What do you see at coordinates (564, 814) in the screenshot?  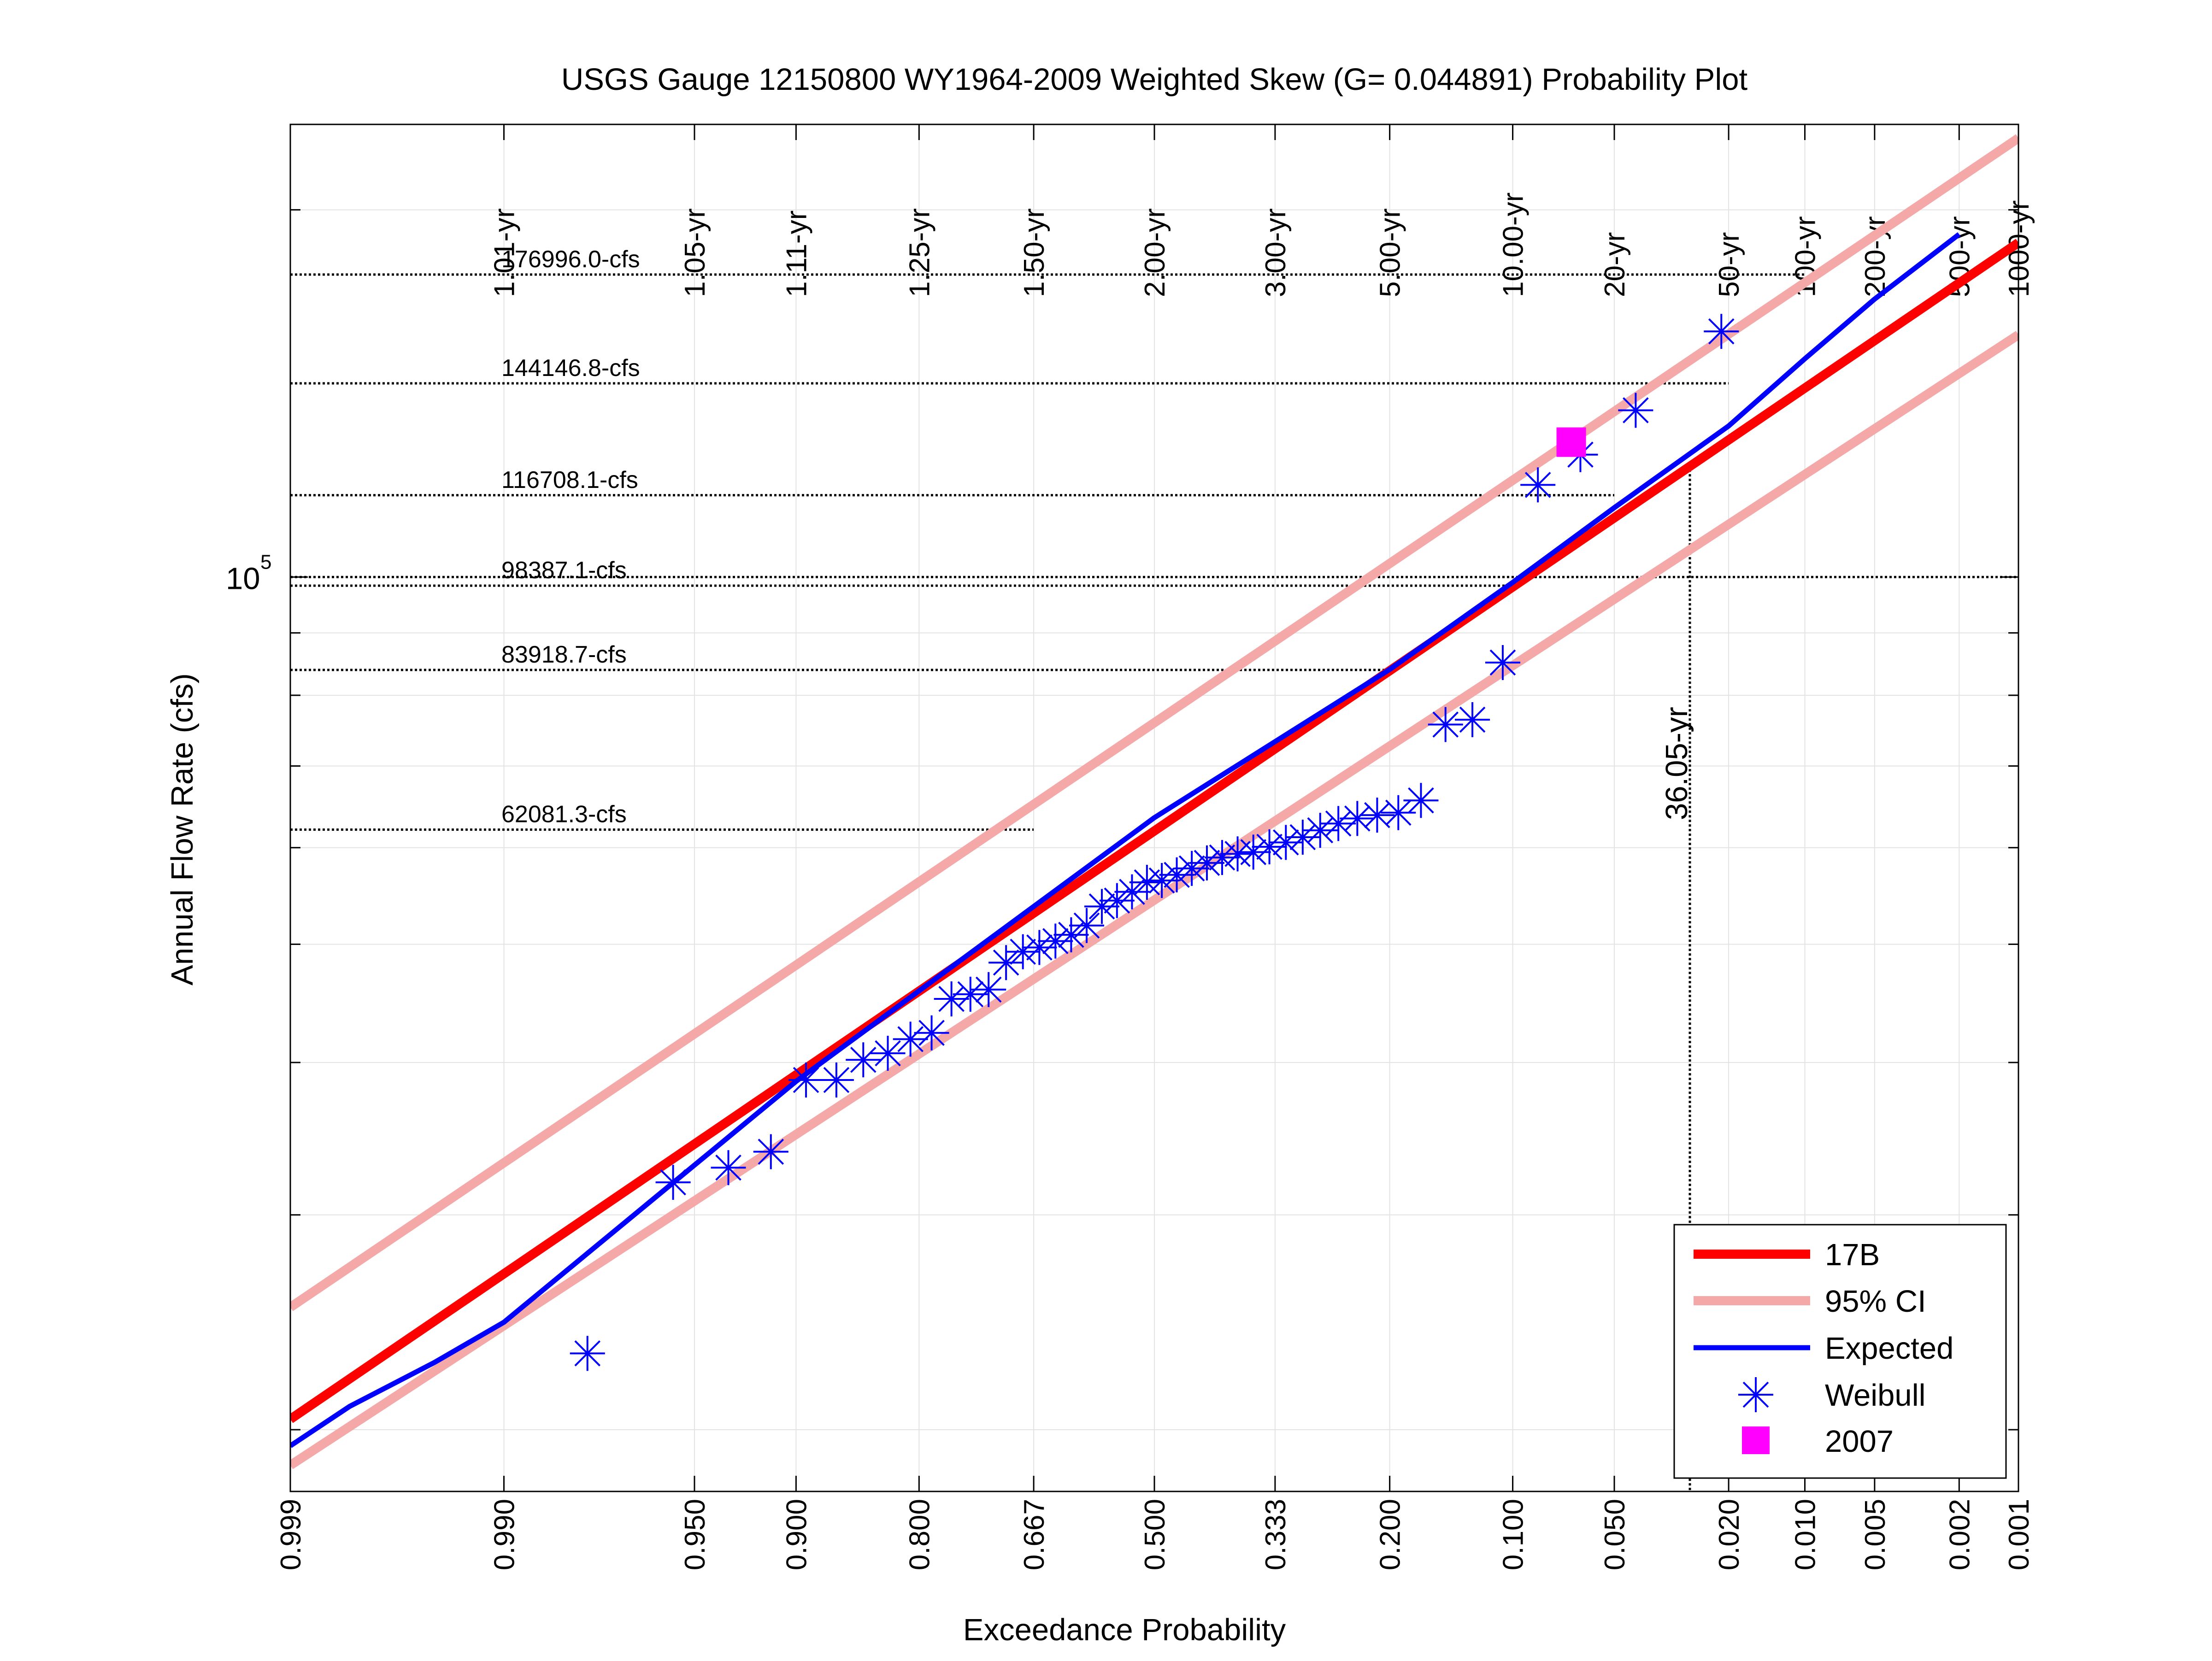 I see `flow-reference-label: 62081.3-cfs` at bounding box center [564, 814].